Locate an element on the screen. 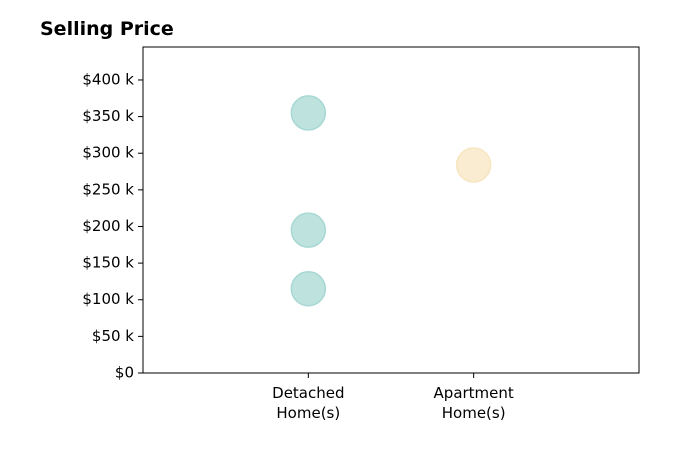 The height and width of the screenshot is (466, 679). y-tick-label: $0 is located at coordinates (124, 373).